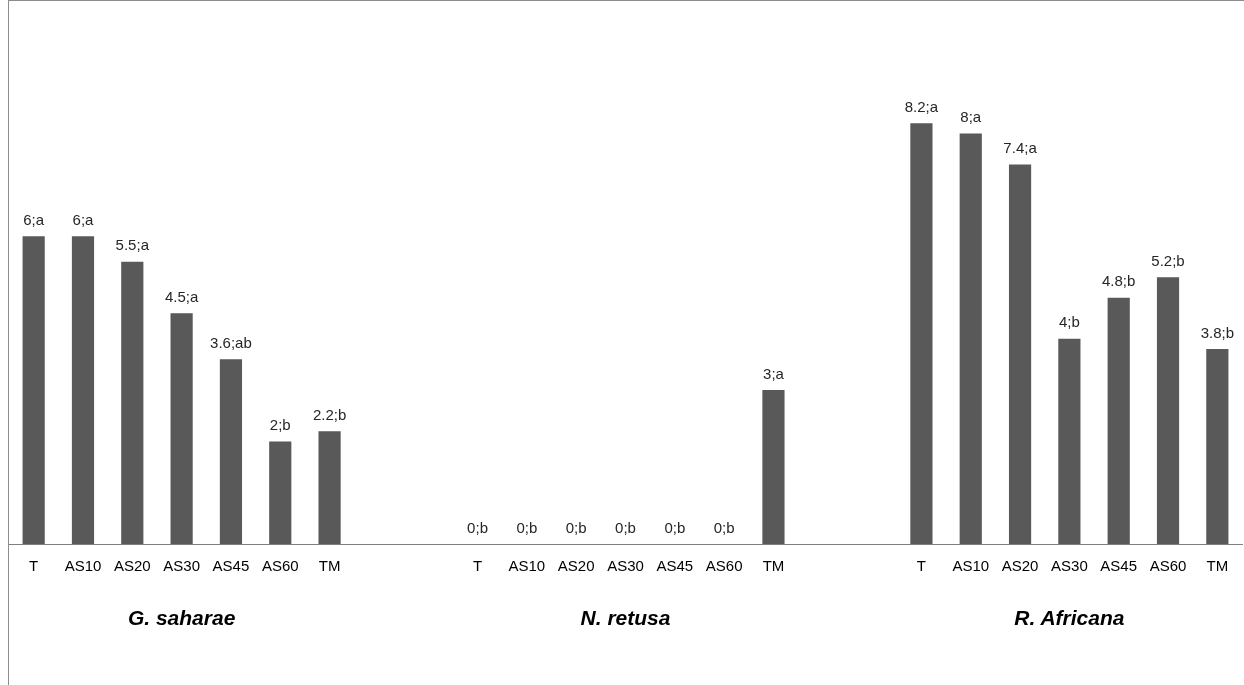  What do you see at coordinates (329, 414) in the screenshot?
I see `data-label: 2.2;b` at bounding box center [329, 414].